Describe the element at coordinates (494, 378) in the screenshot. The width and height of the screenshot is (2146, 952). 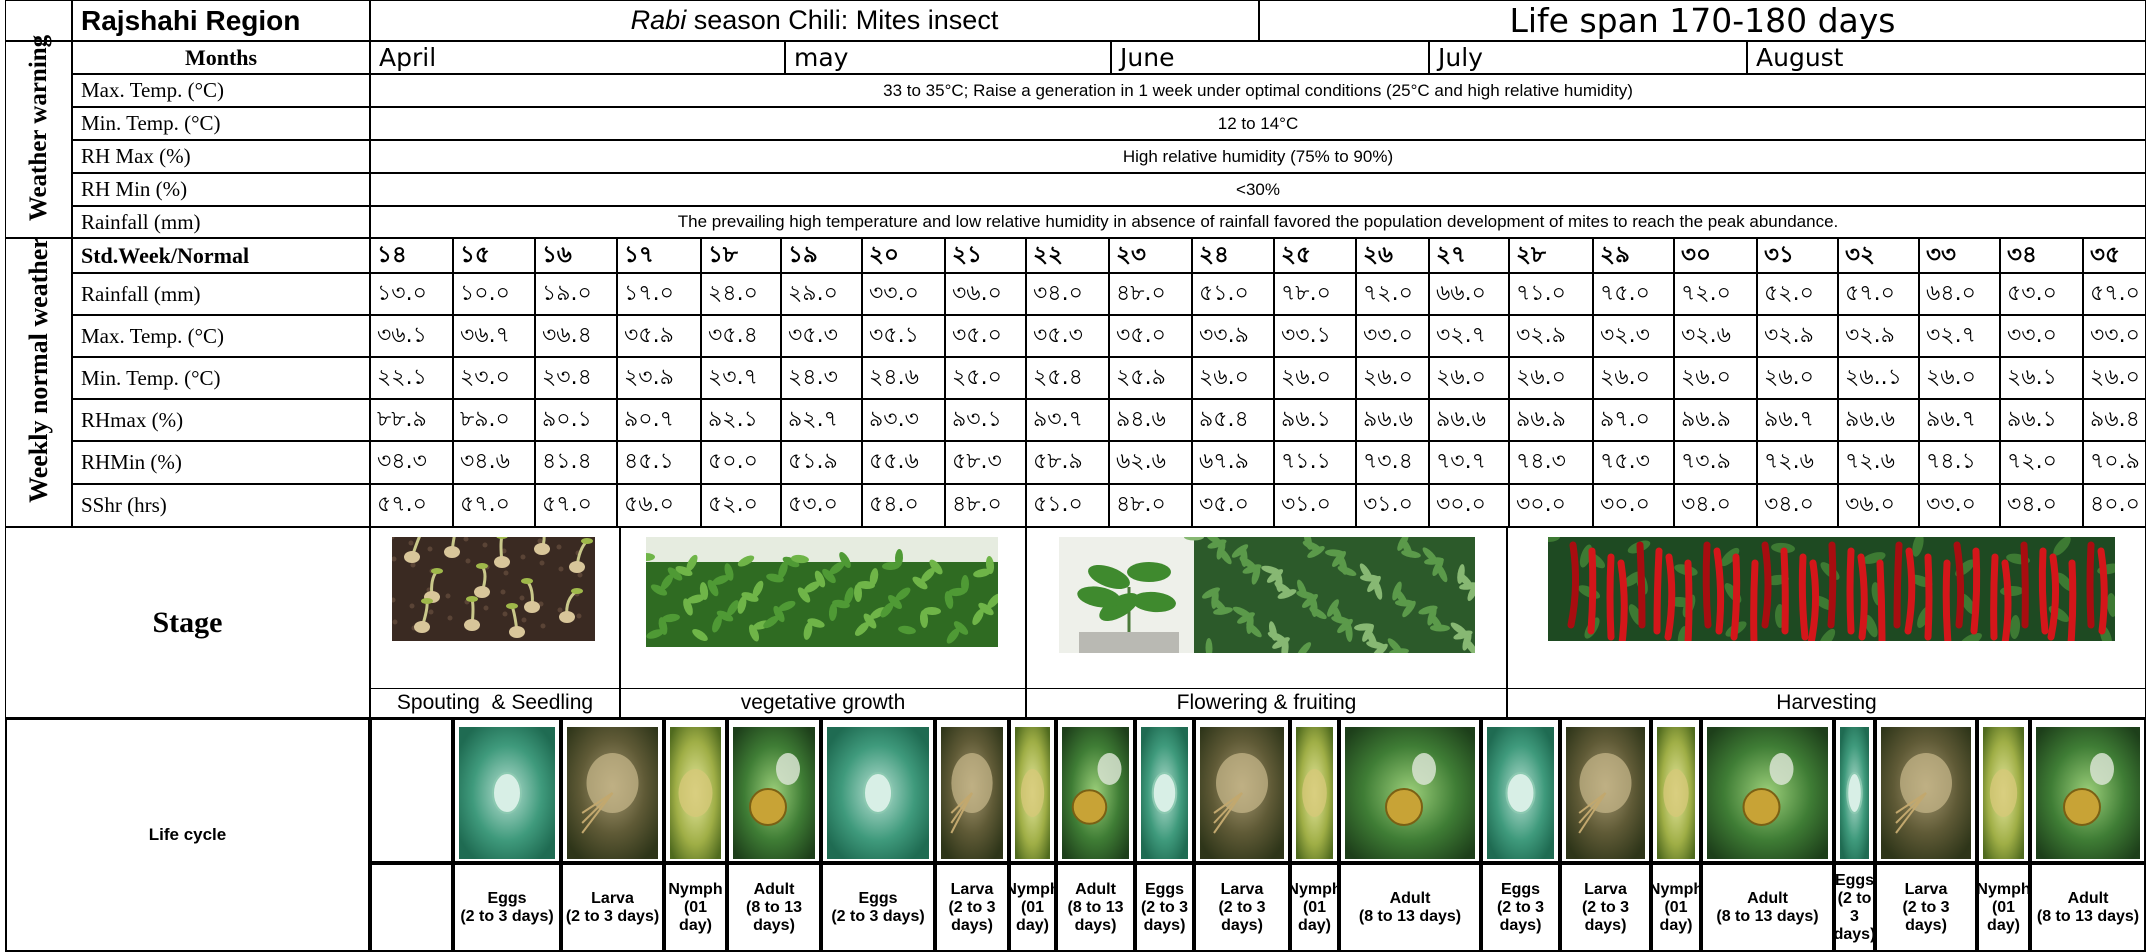
I see `weekly-value: ২৩.০` at that location.